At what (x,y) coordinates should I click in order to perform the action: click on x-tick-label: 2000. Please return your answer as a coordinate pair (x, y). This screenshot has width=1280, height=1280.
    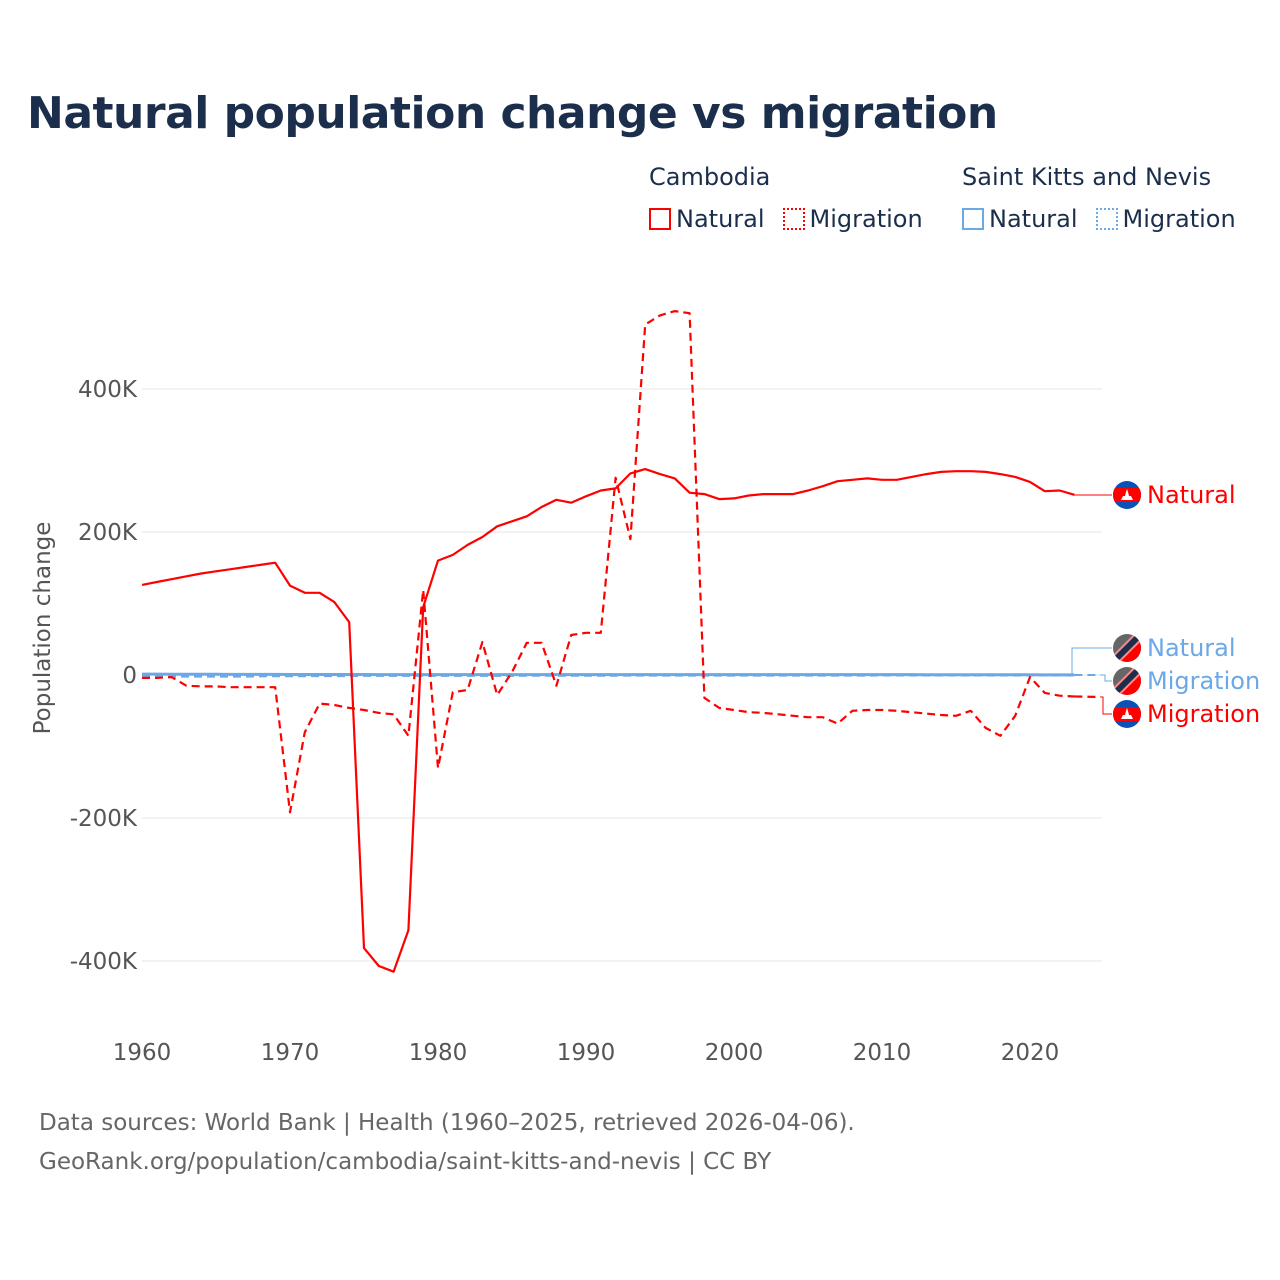
    Looking at the image, I should click on (734, 1053).